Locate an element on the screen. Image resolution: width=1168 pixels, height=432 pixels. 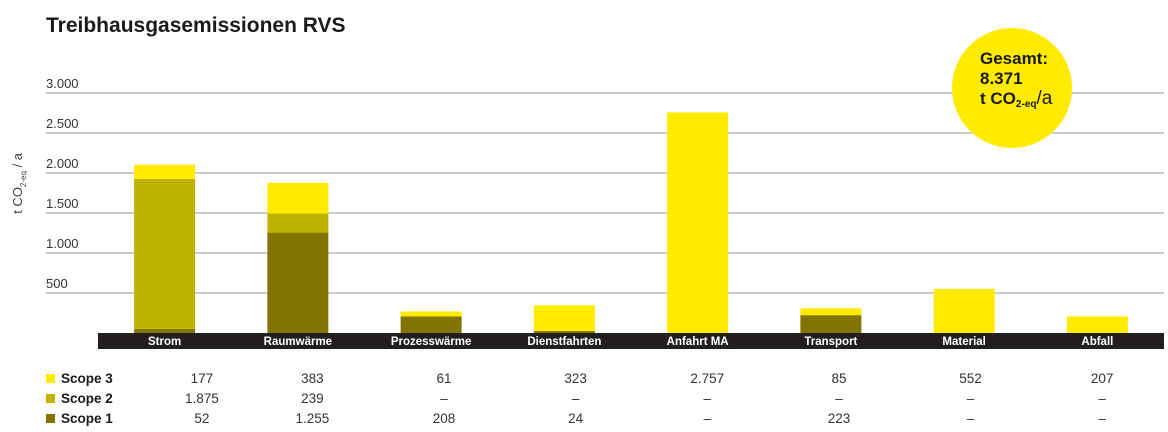
y-tick-label: 1.500 is located at coordinates (62, 203).